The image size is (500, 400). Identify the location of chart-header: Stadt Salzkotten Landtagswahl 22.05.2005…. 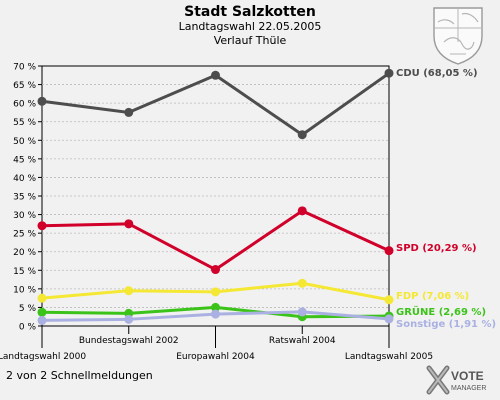
(250, 26).